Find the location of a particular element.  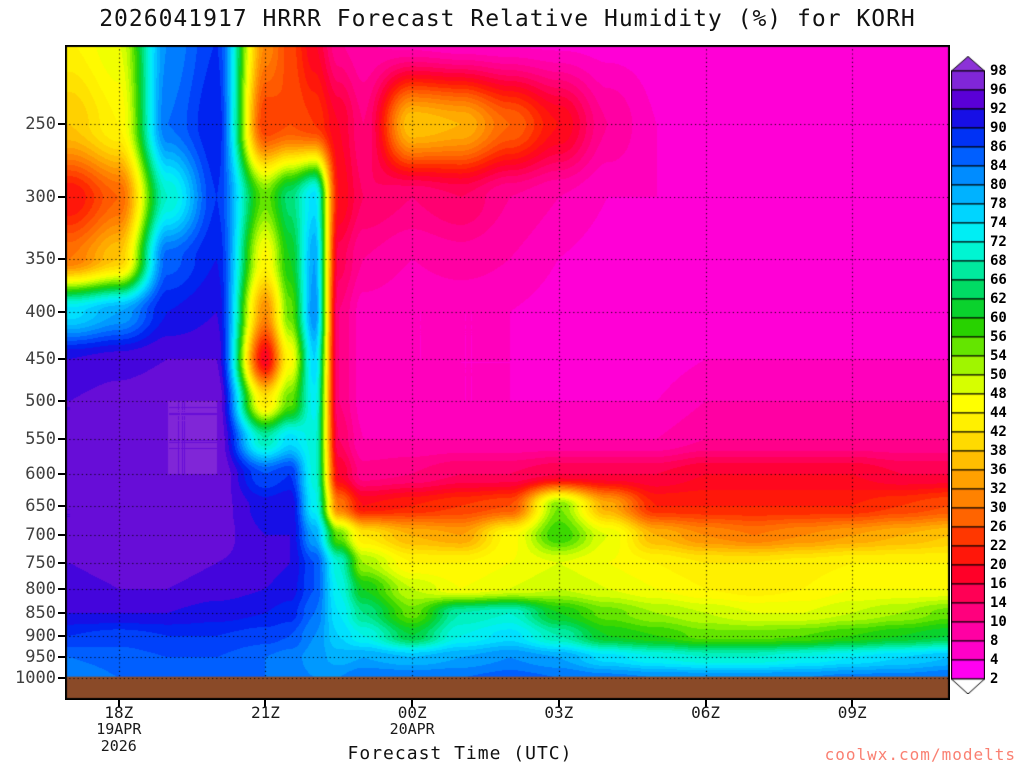

time-tick-label: 03Z is located at coordinates (559, 712).